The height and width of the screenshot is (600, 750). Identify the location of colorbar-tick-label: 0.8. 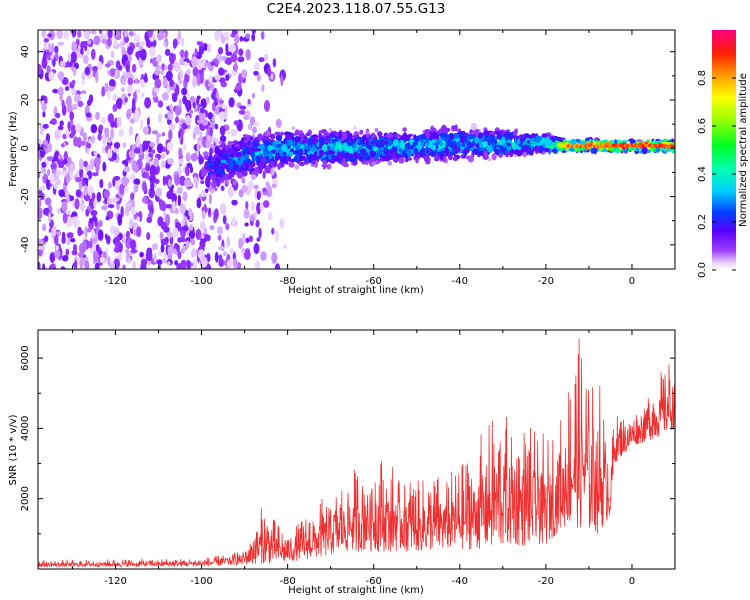
(702, 78).